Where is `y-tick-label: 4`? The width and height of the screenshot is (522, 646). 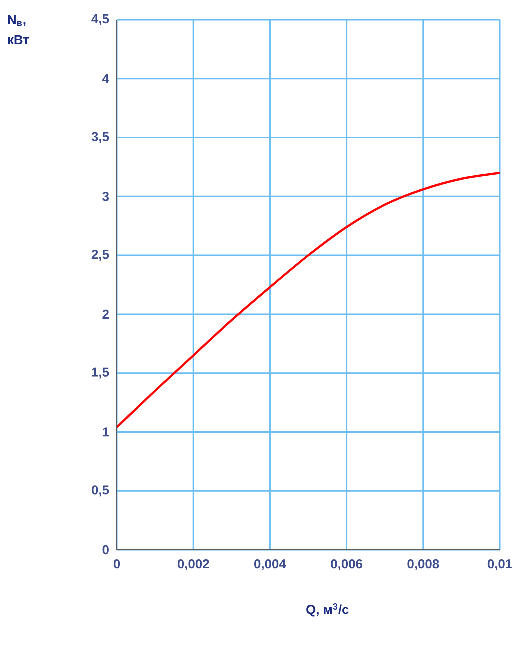
y-tick-label: 4 is located at coordinates (106, 79).